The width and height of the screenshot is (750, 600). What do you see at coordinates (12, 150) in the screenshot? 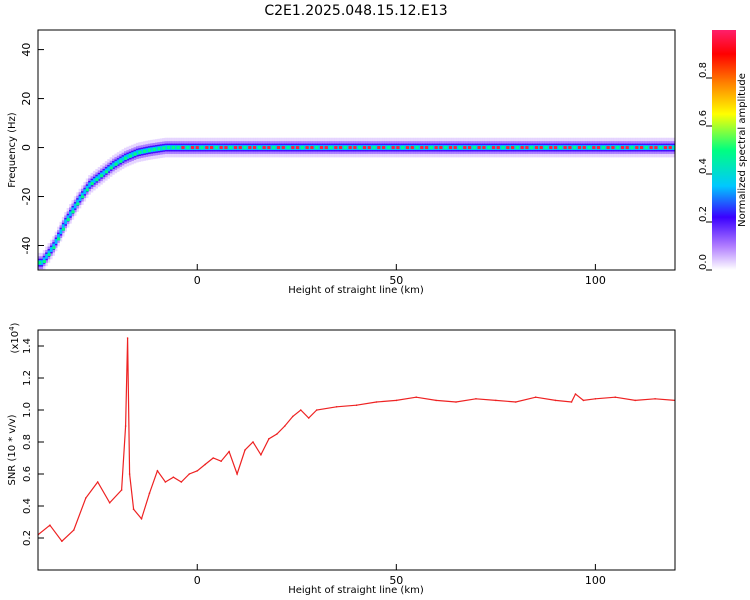
I see `heatmap-ylabel: Frequency (Hz)` at bounding box center [12, 150].